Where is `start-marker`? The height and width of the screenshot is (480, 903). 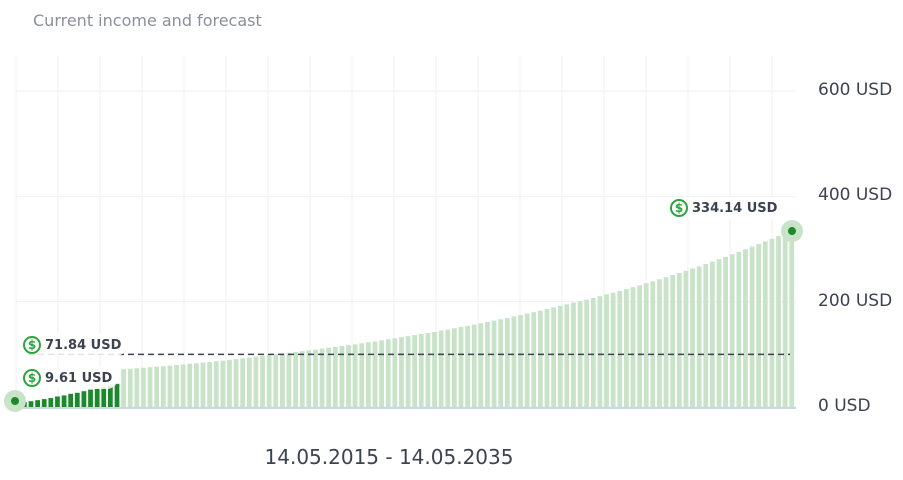 start-marker is located at coordinates (15, 401).